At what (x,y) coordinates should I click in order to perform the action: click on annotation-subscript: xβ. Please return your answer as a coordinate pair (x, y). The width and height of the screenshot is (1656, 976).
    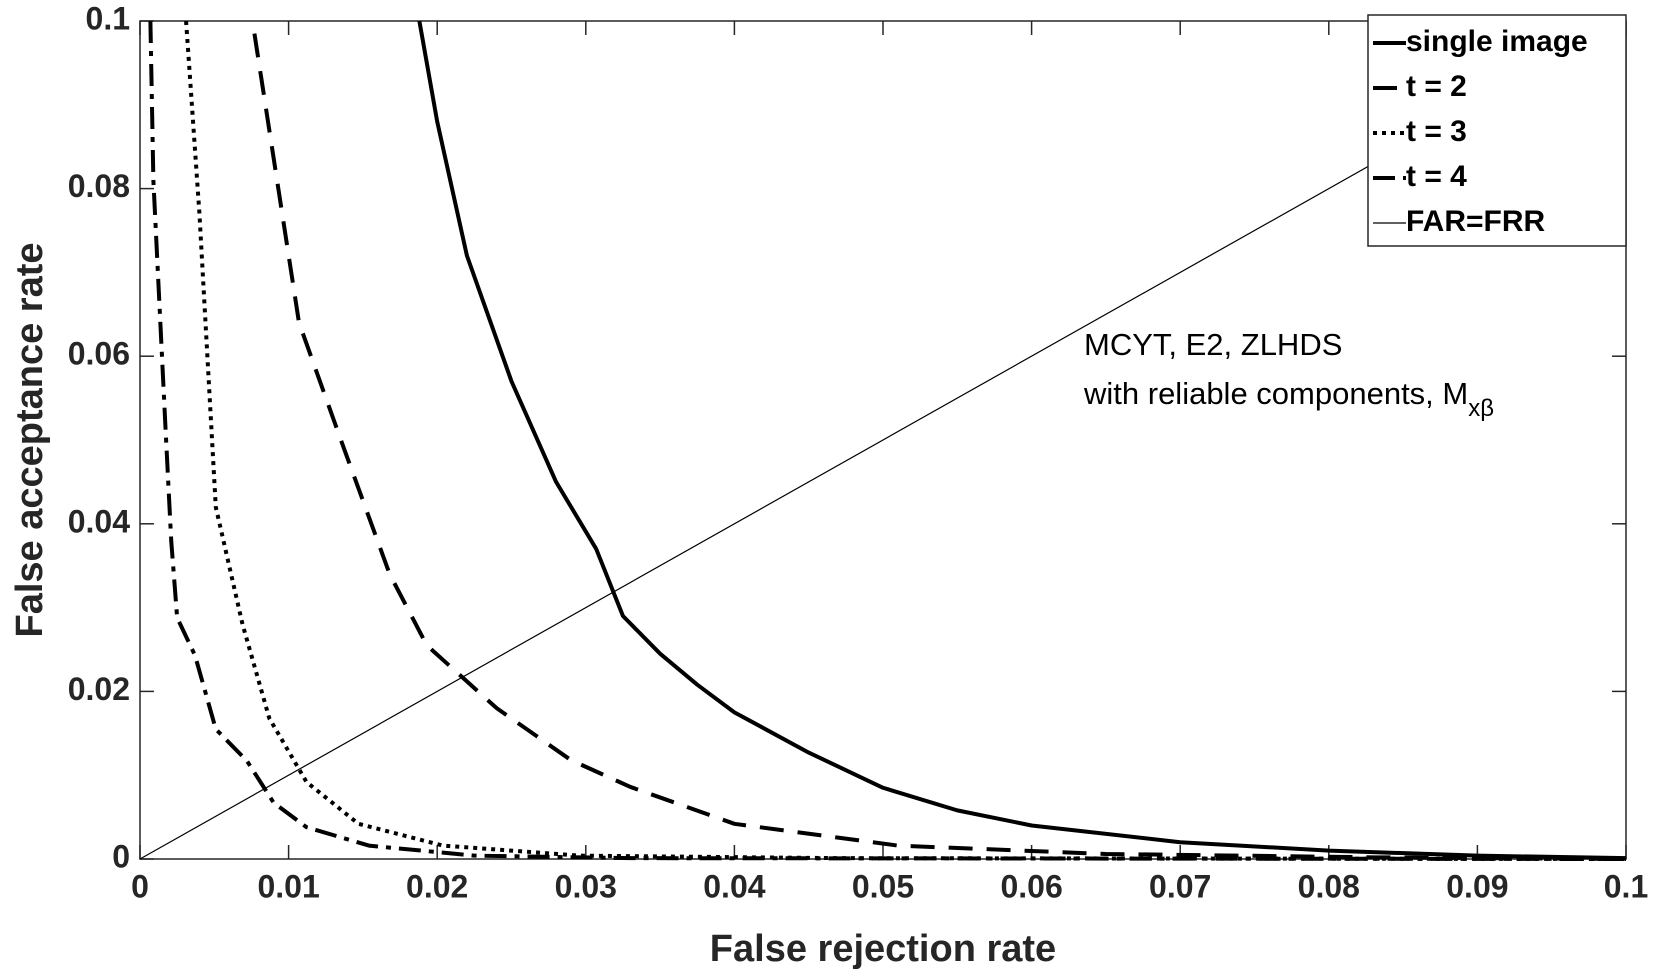
    Looking at the image, I should click on (1481, 408).